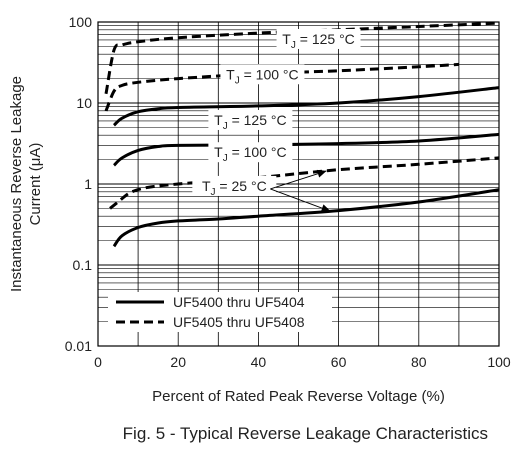 The height and width of the screenshot is (455, 522). Describe the element at coordinates (239, 322) in the screenshot. I see `legend-label: UF5405 thru UF5408` at that location.